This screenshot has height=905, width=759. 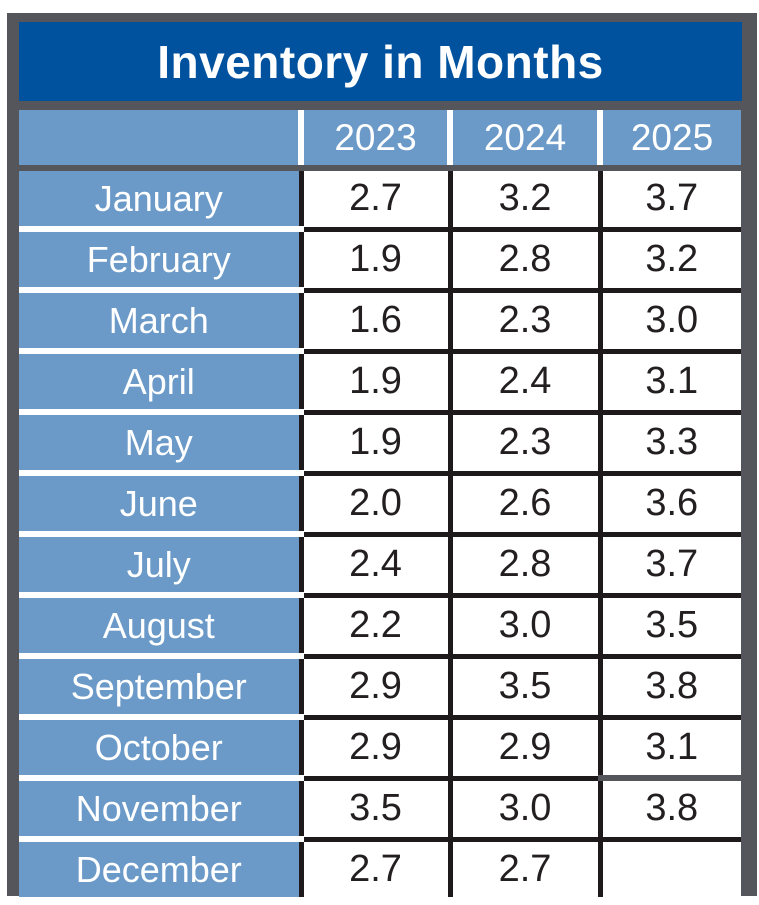 What do you see at coordinates (160, 749) in the screenshot?
I see `month-cell: October` at bounding box center [160, 749].